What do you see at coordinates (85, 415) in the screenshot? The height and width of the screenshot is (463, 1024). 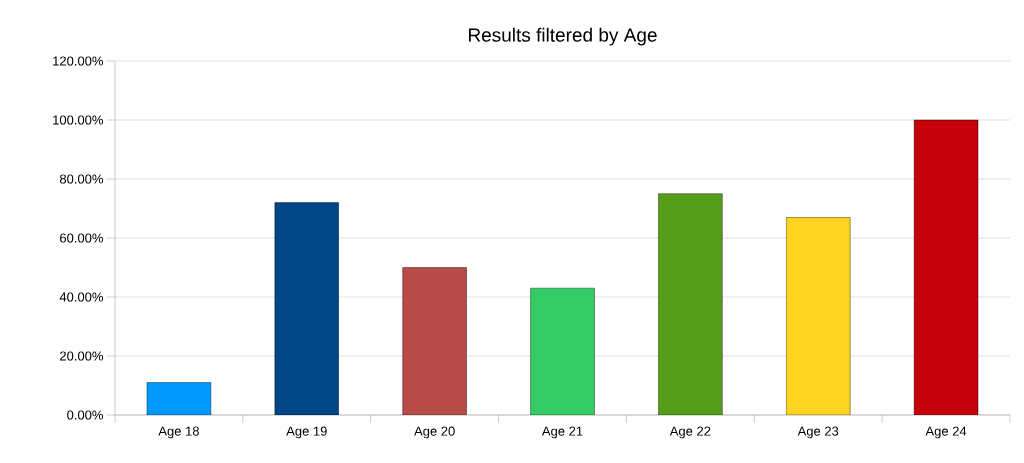 I see `y-tick-label: 0.00%` at bounding box center [85, 415].